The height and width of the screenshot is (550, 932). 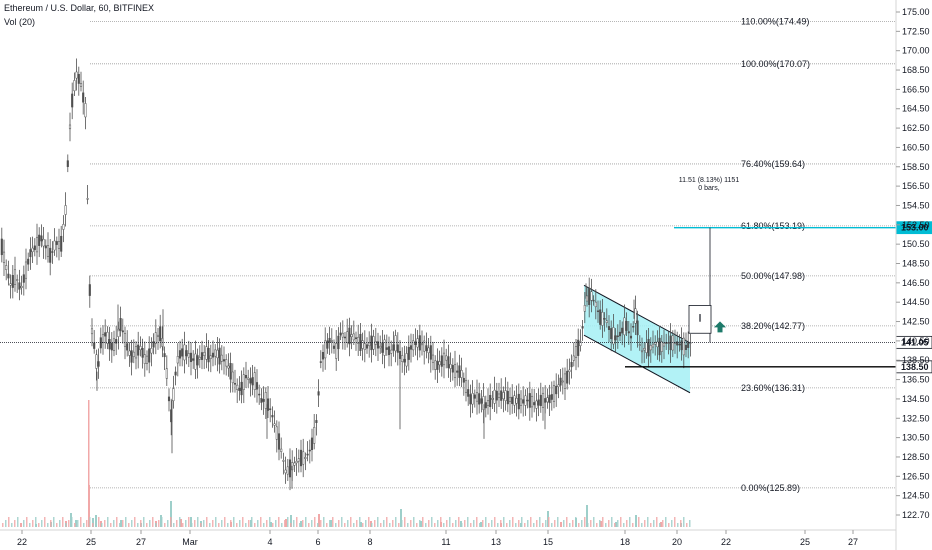 I want to click on volume-indicator-label: Vol (20), so click(x=20, y=22).